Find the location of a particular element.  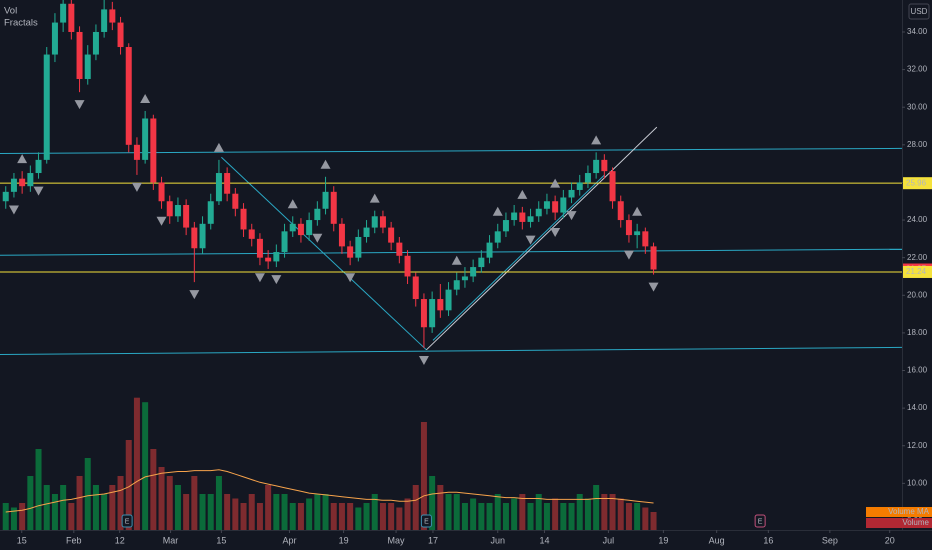

x-tick-label: Sep is located at coordinates (830, 540).